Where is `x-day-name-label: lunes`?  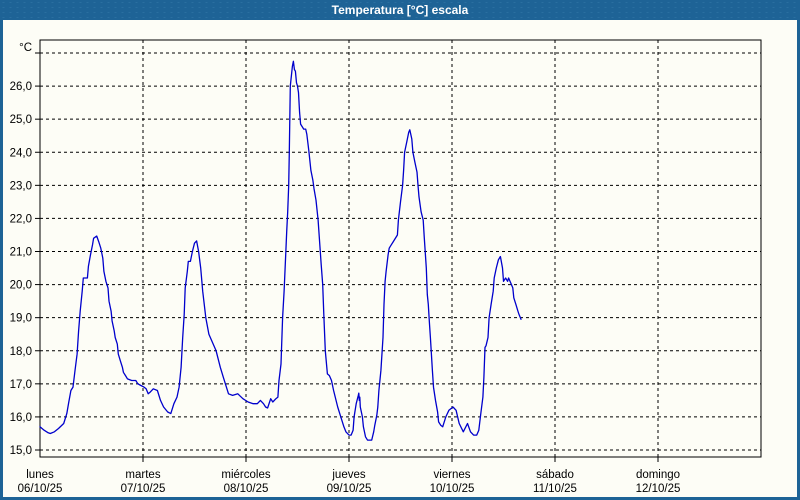 x-day-name-label: lunes is located at coordinates (40, 475).